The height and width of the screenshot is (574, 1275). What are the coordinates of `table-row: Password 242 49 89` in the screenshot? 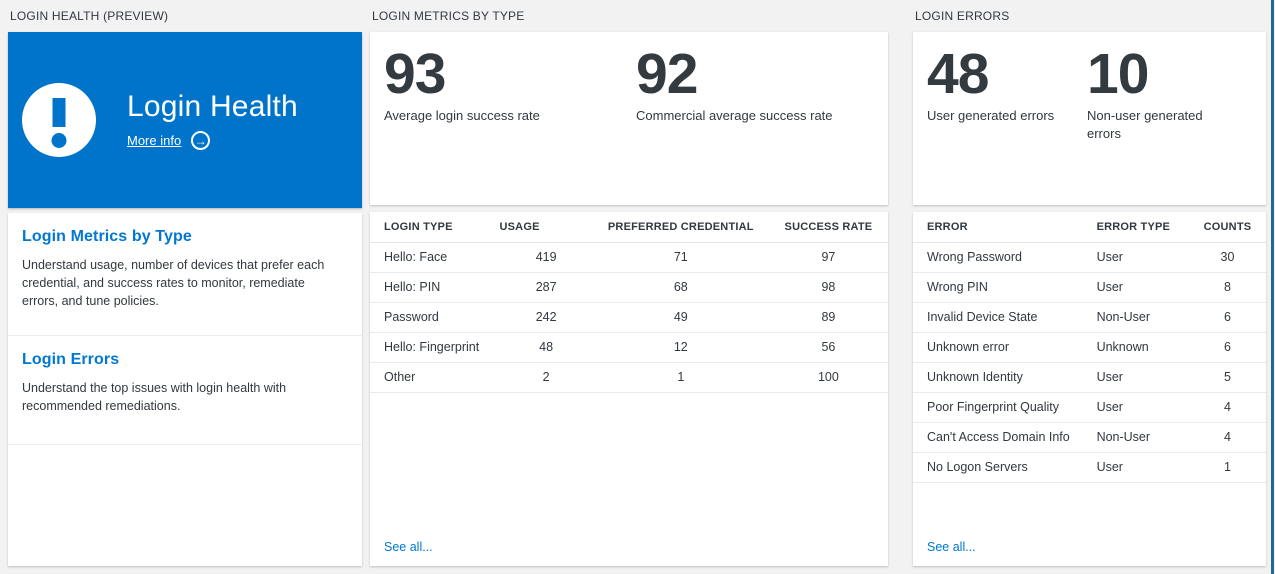 It's located at (629, 317).